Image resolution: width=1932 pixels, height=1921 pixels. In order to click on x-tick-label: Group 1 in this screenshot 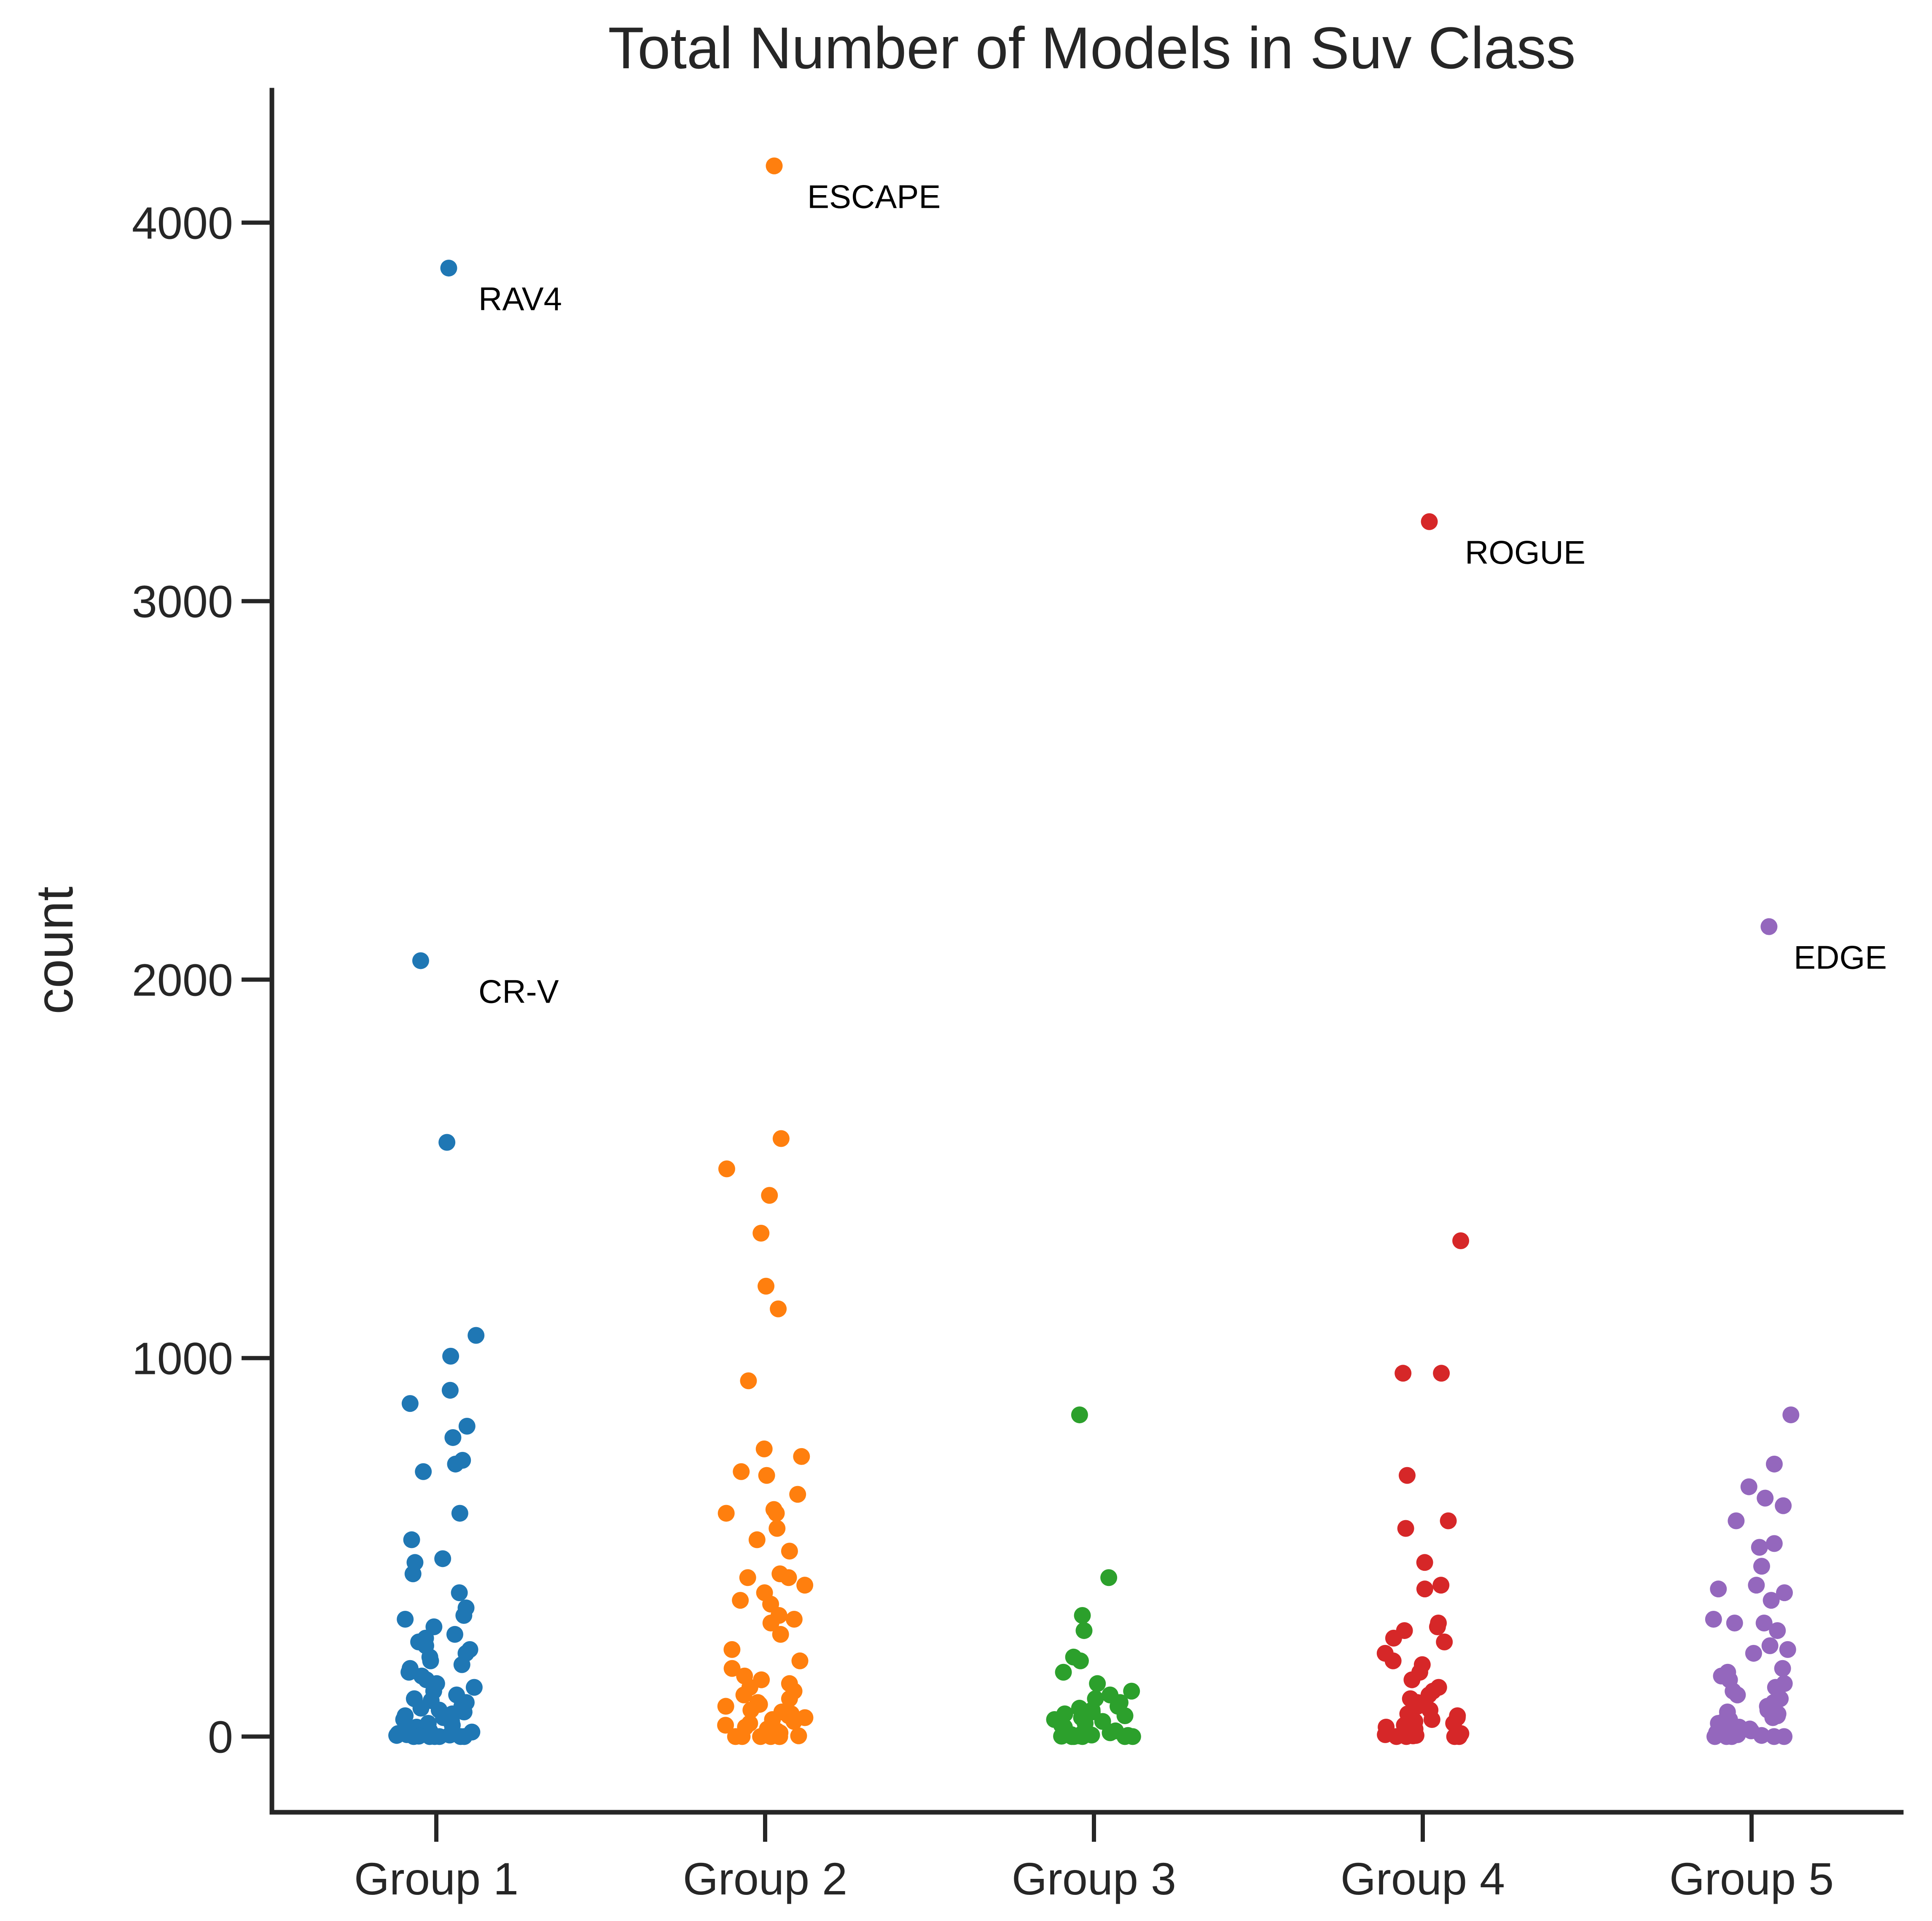, I will do `click(436, 1879)`.